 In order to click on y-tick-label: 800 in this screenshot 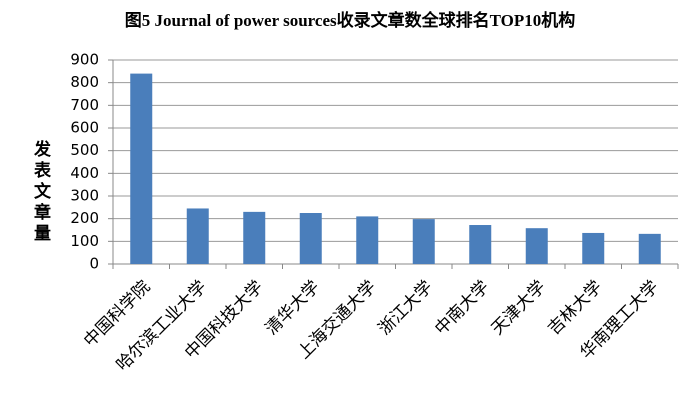, I will do `click(84, 82)`.